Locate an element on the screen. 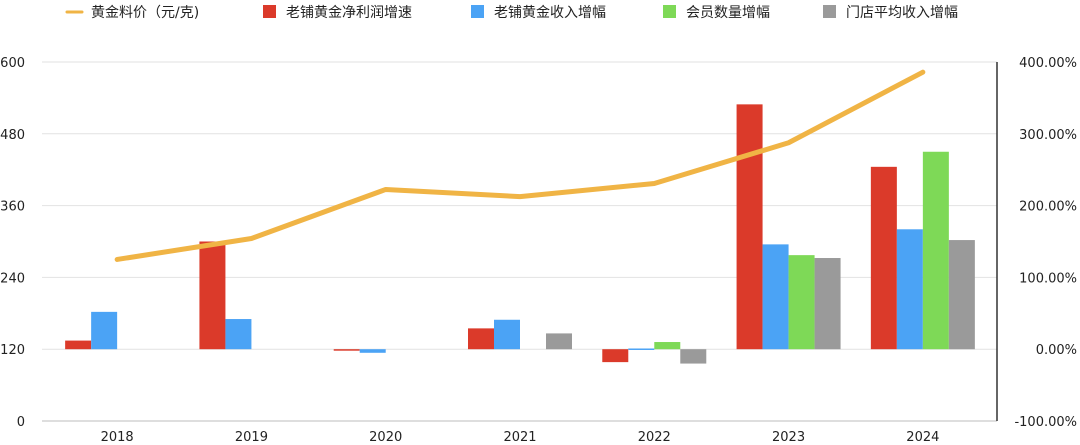 Image resolution: width=1080 pixels, height=445 pixels. x-tick-label: 2023 is located at coordinates (788, 437).